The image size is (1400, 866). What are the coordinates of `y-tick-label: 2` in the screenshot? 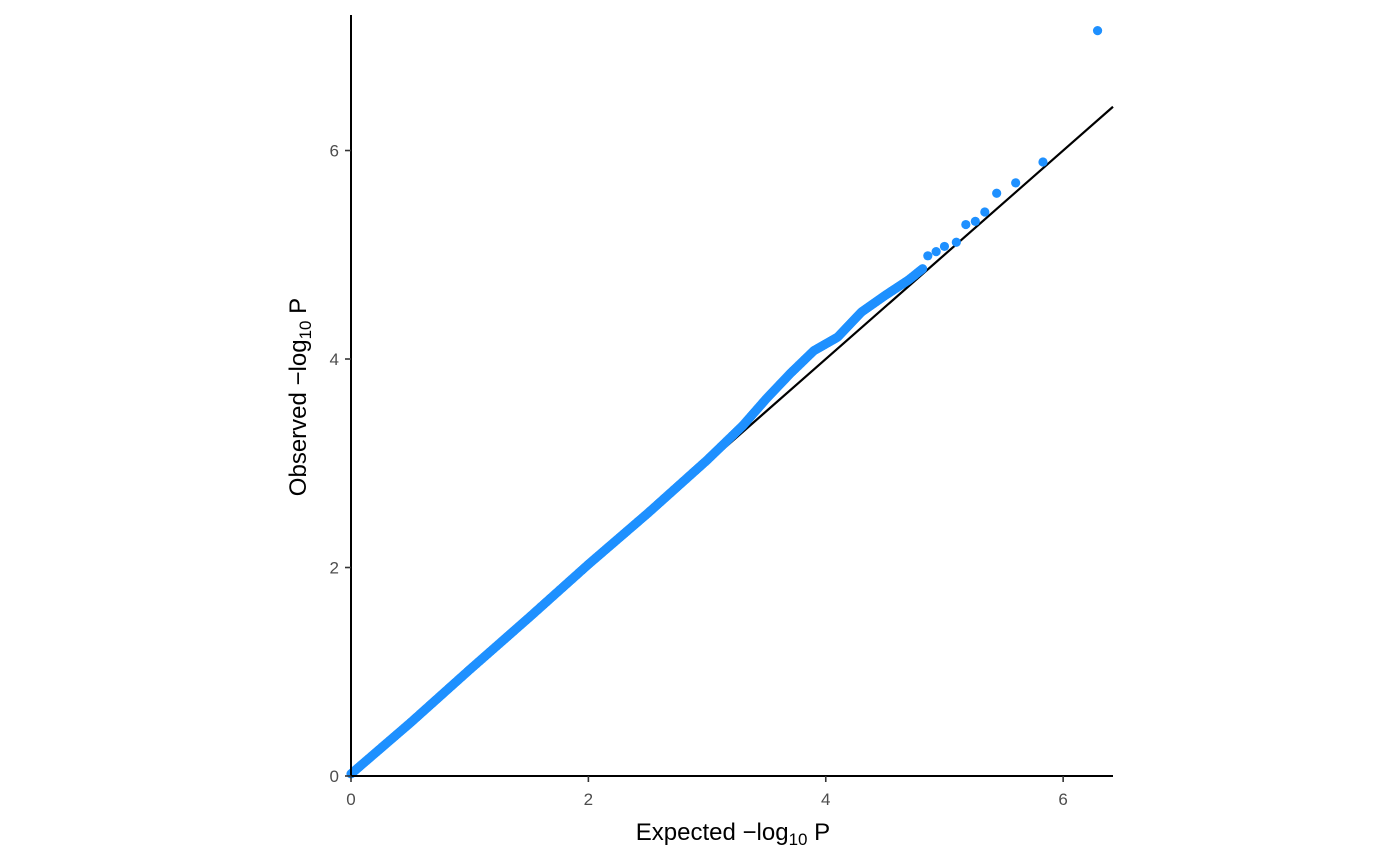 It's located at (334, 568).